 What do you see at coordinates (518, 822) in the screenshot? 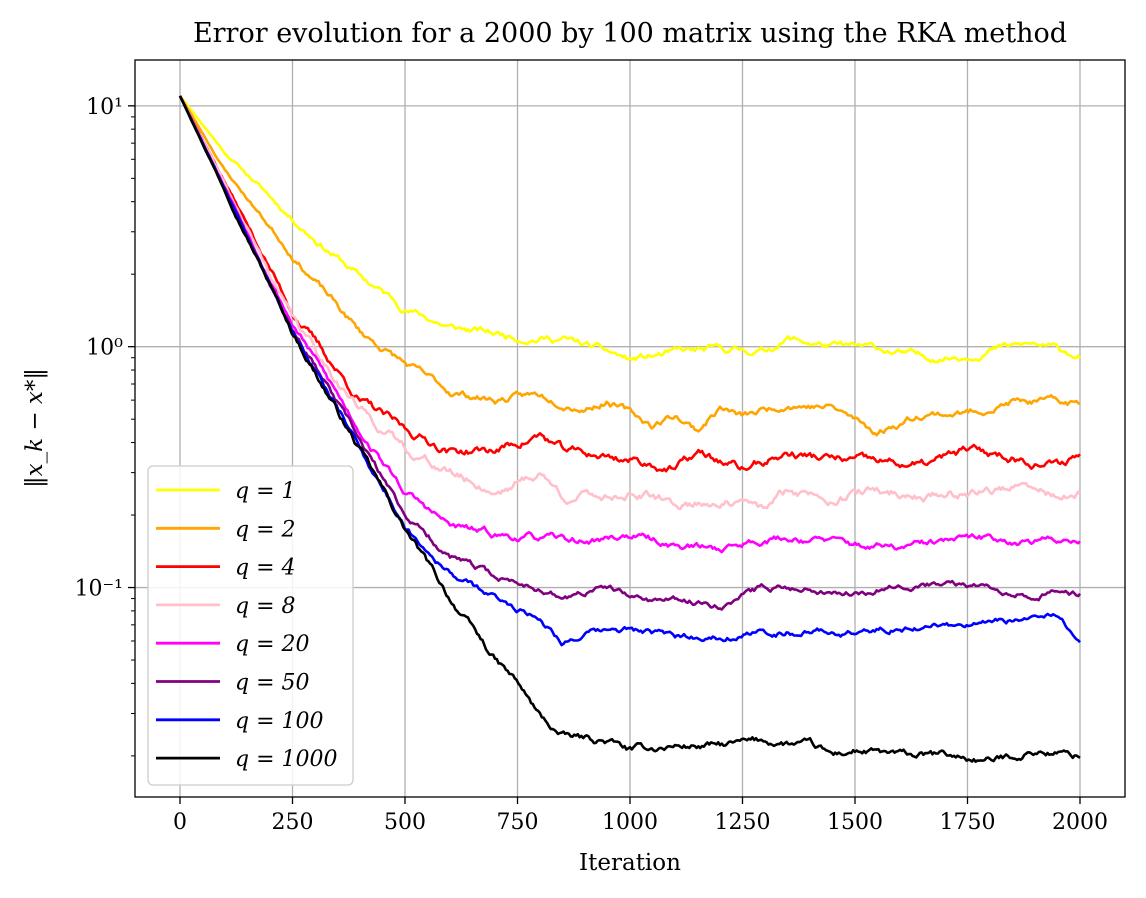
I see `x-tick-label: 750` at bounding box center [518, 822].